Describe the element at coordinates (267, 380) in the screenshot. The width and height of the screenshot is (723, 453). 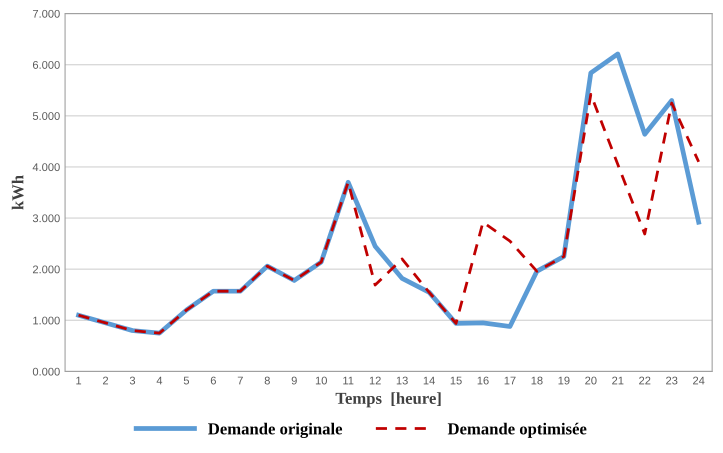
I see `x-tick-label: 8` at that location.